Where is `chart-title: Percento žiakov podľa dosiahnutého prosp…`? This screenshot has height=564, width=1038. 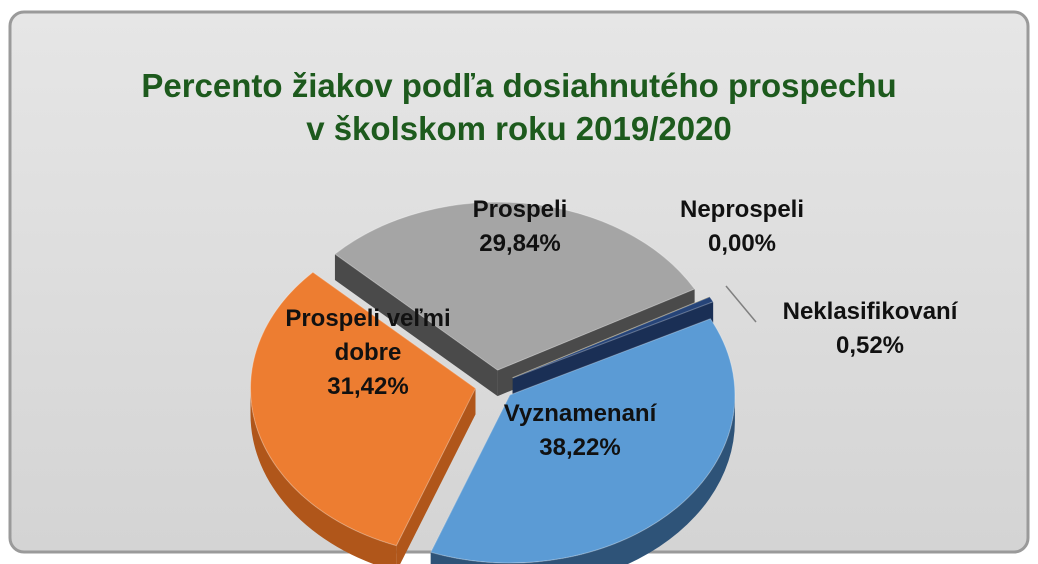 chart-title: Percento žiakov podľa dosiahnutého prosp… is located at coordinates (518, 85).